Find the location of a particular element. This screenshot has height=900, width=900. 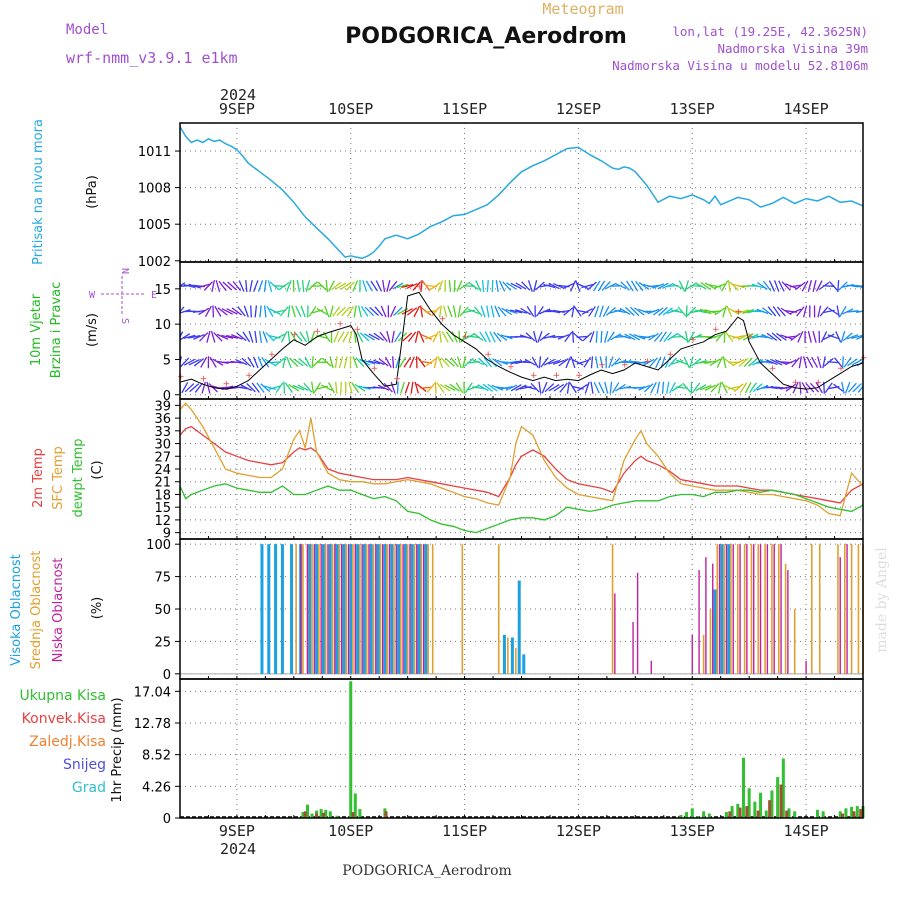

wind-arrows is located at coordinates (521, 336).